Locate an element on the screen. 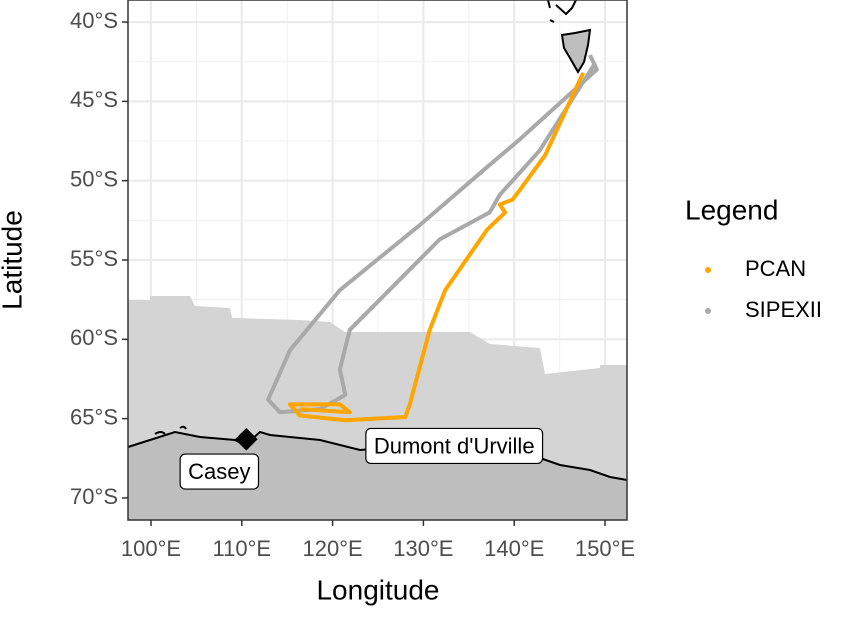 The image size is (850, 618). x-tick-label: 140°E is located at coordinates (514, 548).